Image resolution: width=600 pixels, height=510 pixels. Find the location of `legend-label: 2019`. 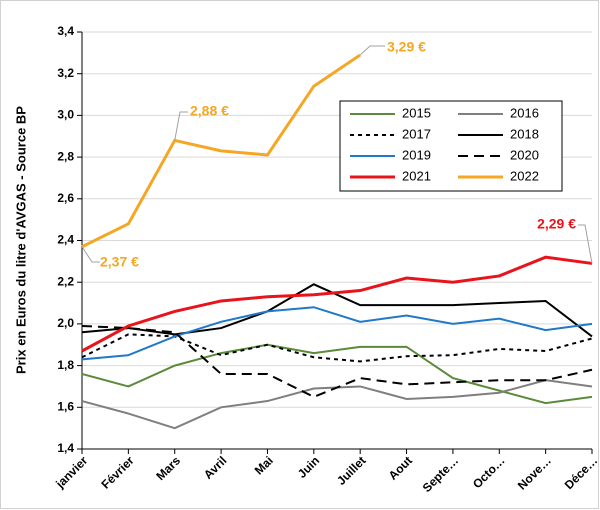

legend-label: 2019 is located at coordinates (416, 154).